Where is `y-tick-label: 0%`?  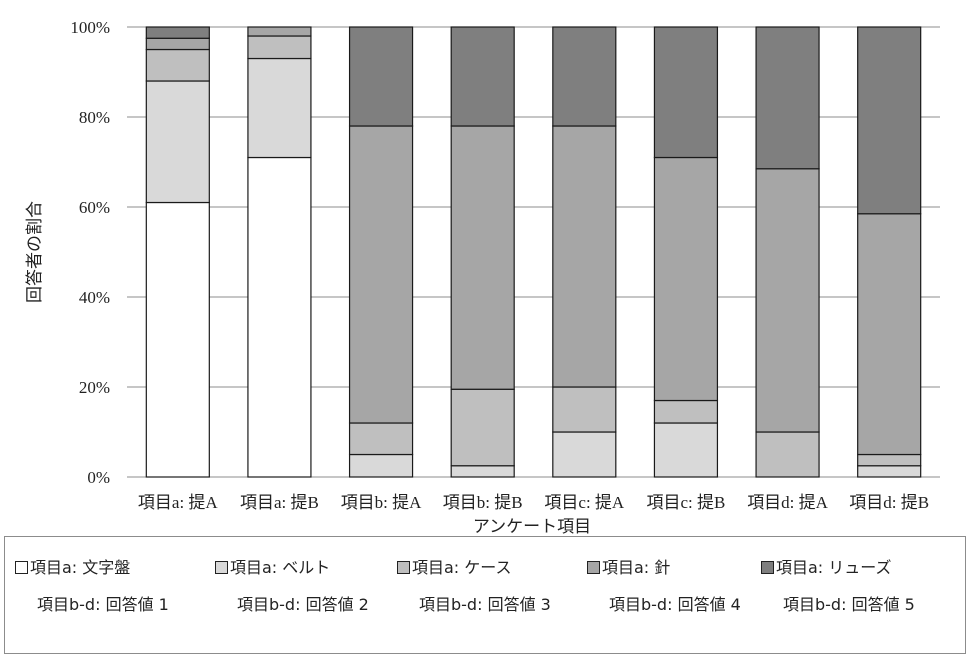 y-tick-label: 0% is located at coordinates (98, 477).